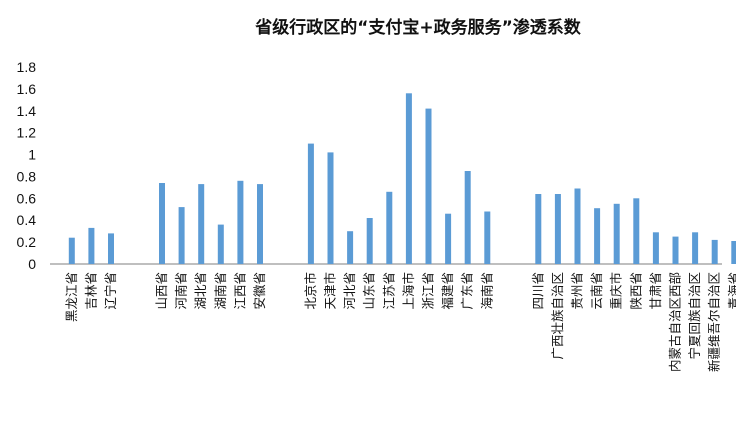 The width and height of the screenshot is (736, 427). Describe the element at coordinates (731, 291) in the screenshot. I see `x-tick-label: 青海省` at that location.